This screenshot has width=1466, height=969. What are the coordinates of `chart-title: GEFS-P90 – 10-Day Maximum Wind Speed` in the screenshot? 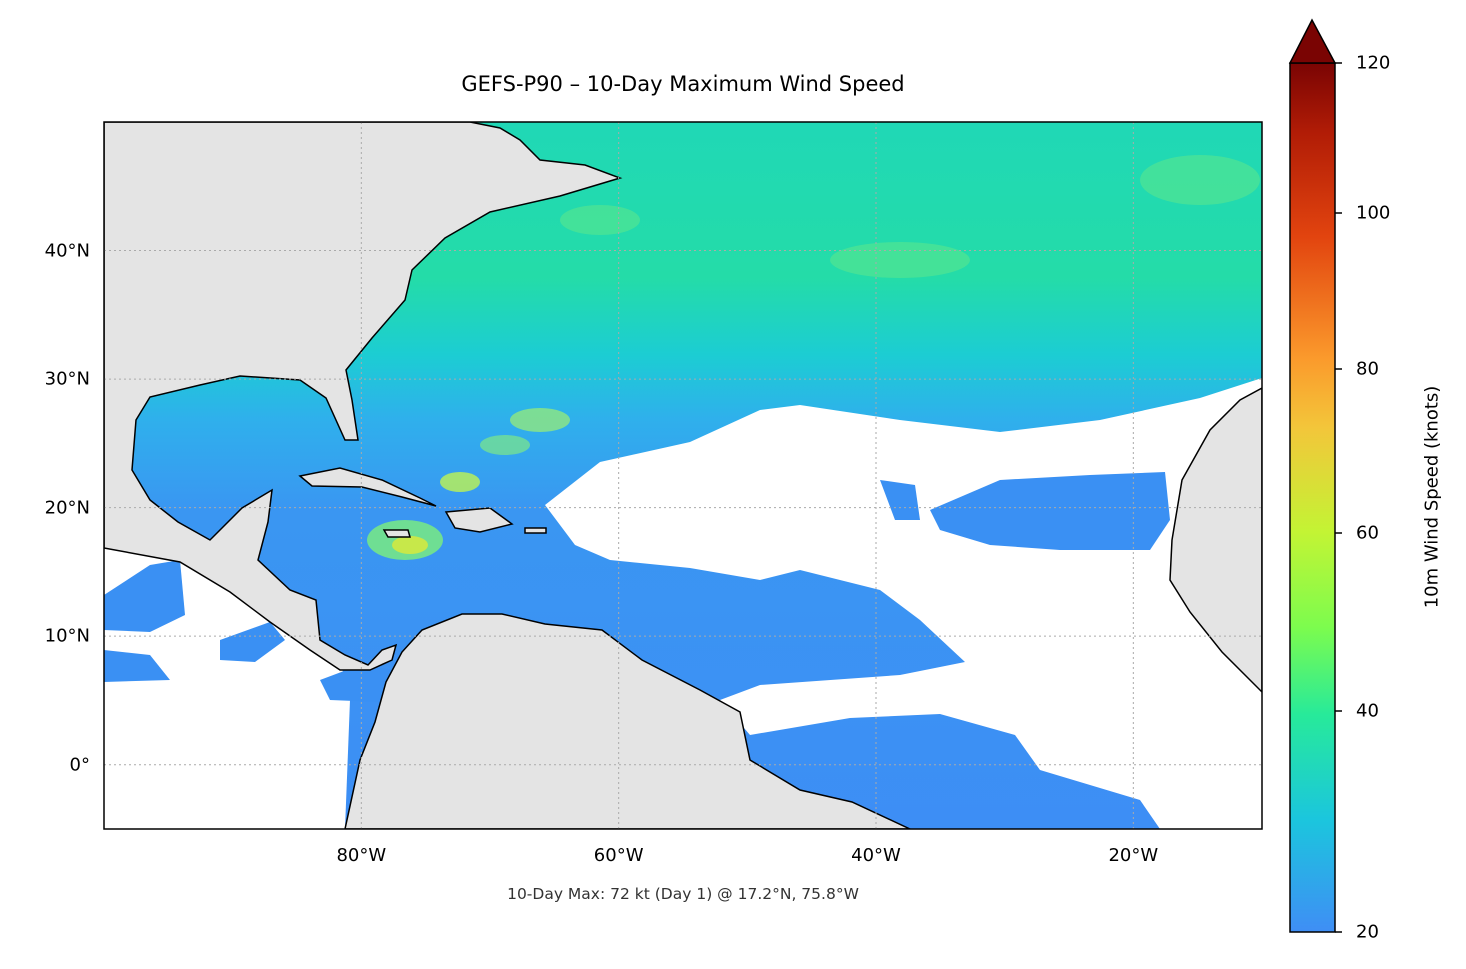 It's located at (683, 84).